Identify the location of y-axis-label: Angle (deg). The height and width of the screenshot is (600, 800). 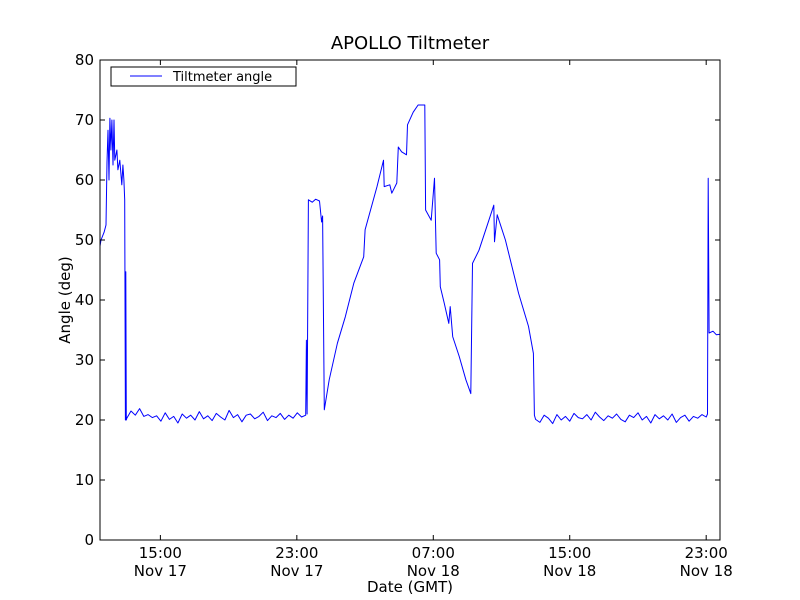
(65, 299).